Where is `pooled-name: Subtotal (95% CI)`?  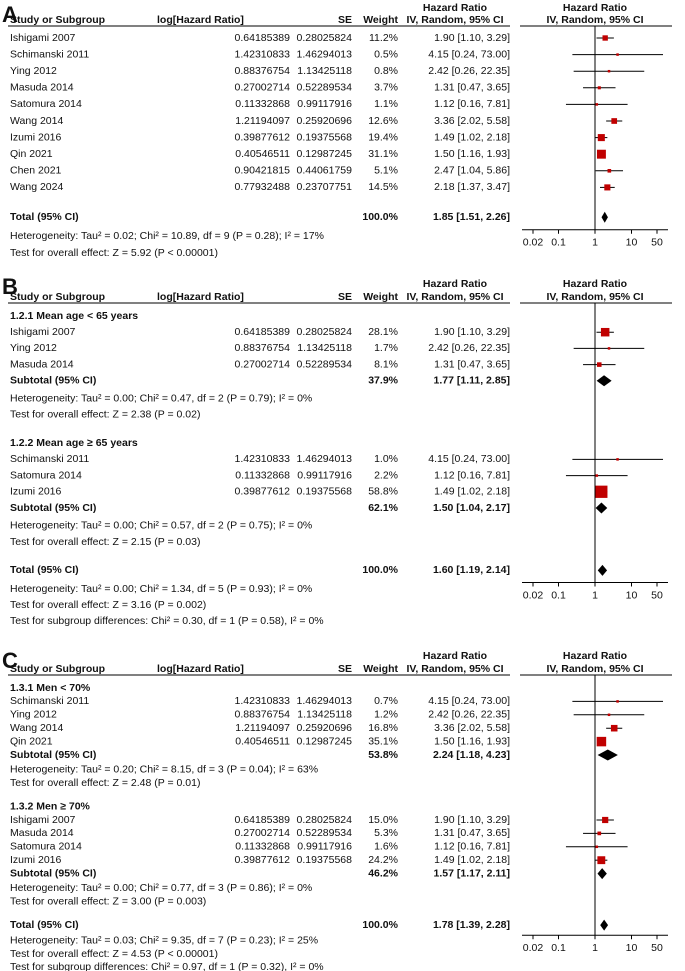
pooled-name: Subtotal (95% CI) is located at coordinates (53, 755).